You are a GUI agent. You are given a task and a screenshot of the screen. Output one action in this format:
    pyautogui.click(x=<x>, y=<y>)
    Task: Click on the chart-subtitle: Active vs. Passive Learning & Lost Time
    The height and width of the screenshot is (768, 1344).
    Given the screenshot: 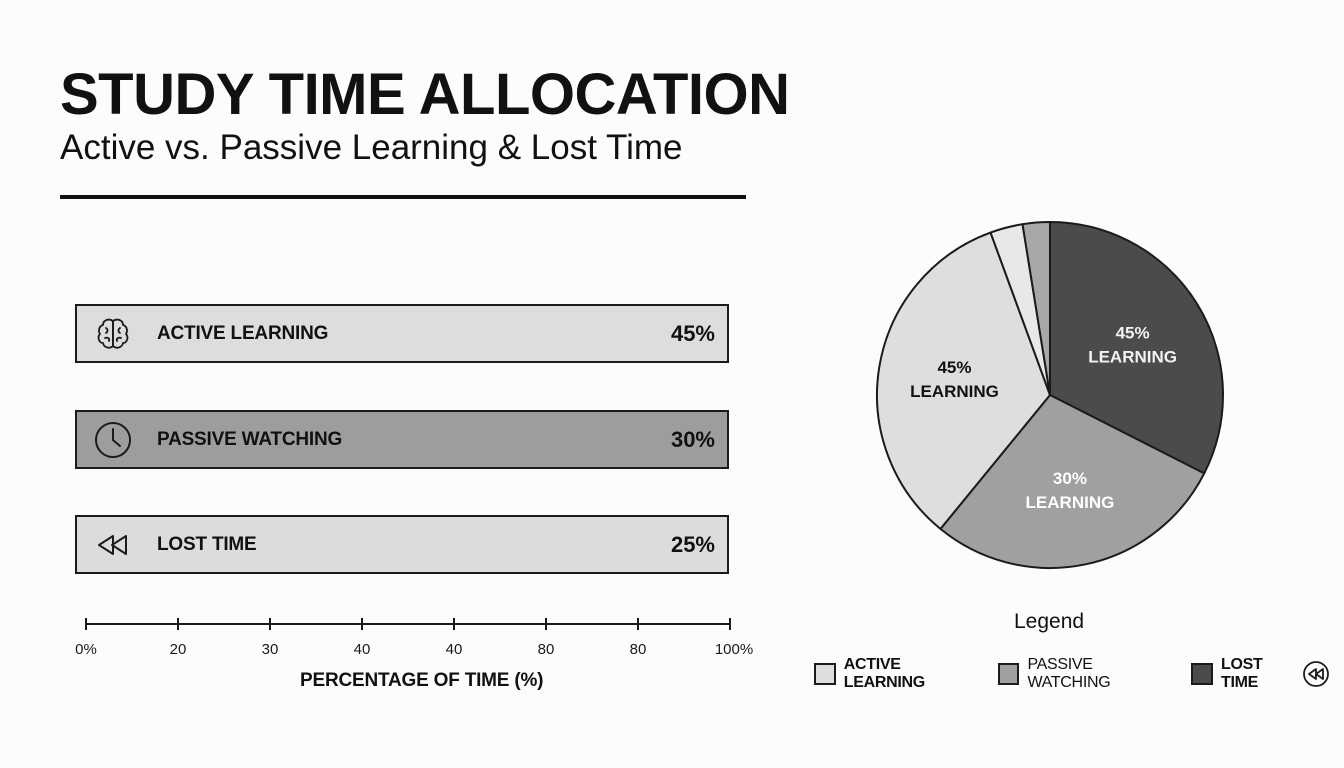 What is the action you would take?
    pyautogui.click(x=371, y=147)
    